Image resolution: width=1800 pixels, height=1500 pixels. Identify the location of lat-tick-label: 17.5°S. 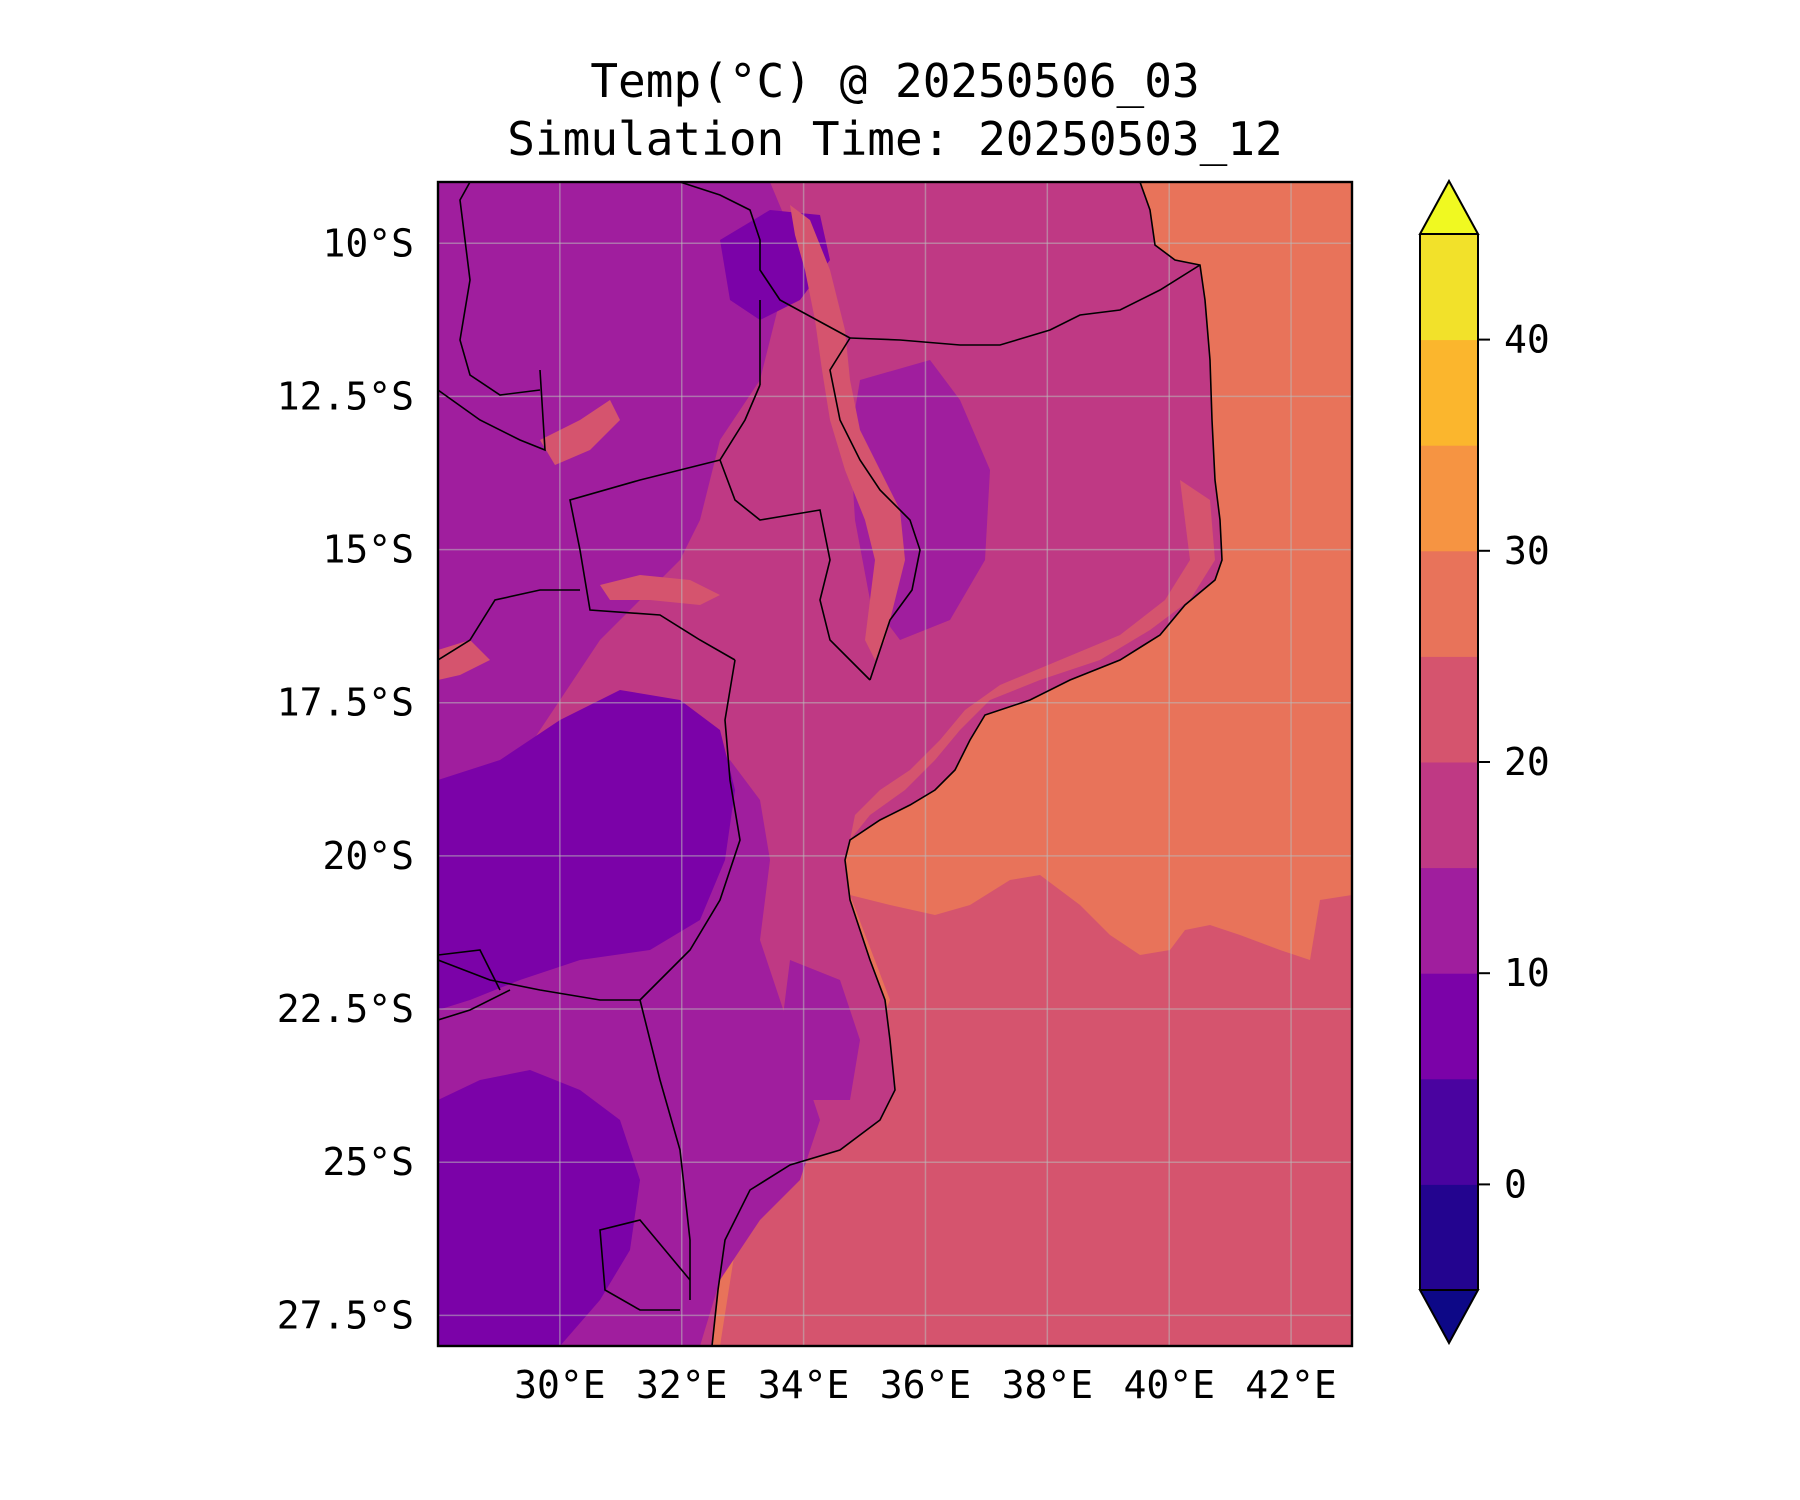
(345, 703).